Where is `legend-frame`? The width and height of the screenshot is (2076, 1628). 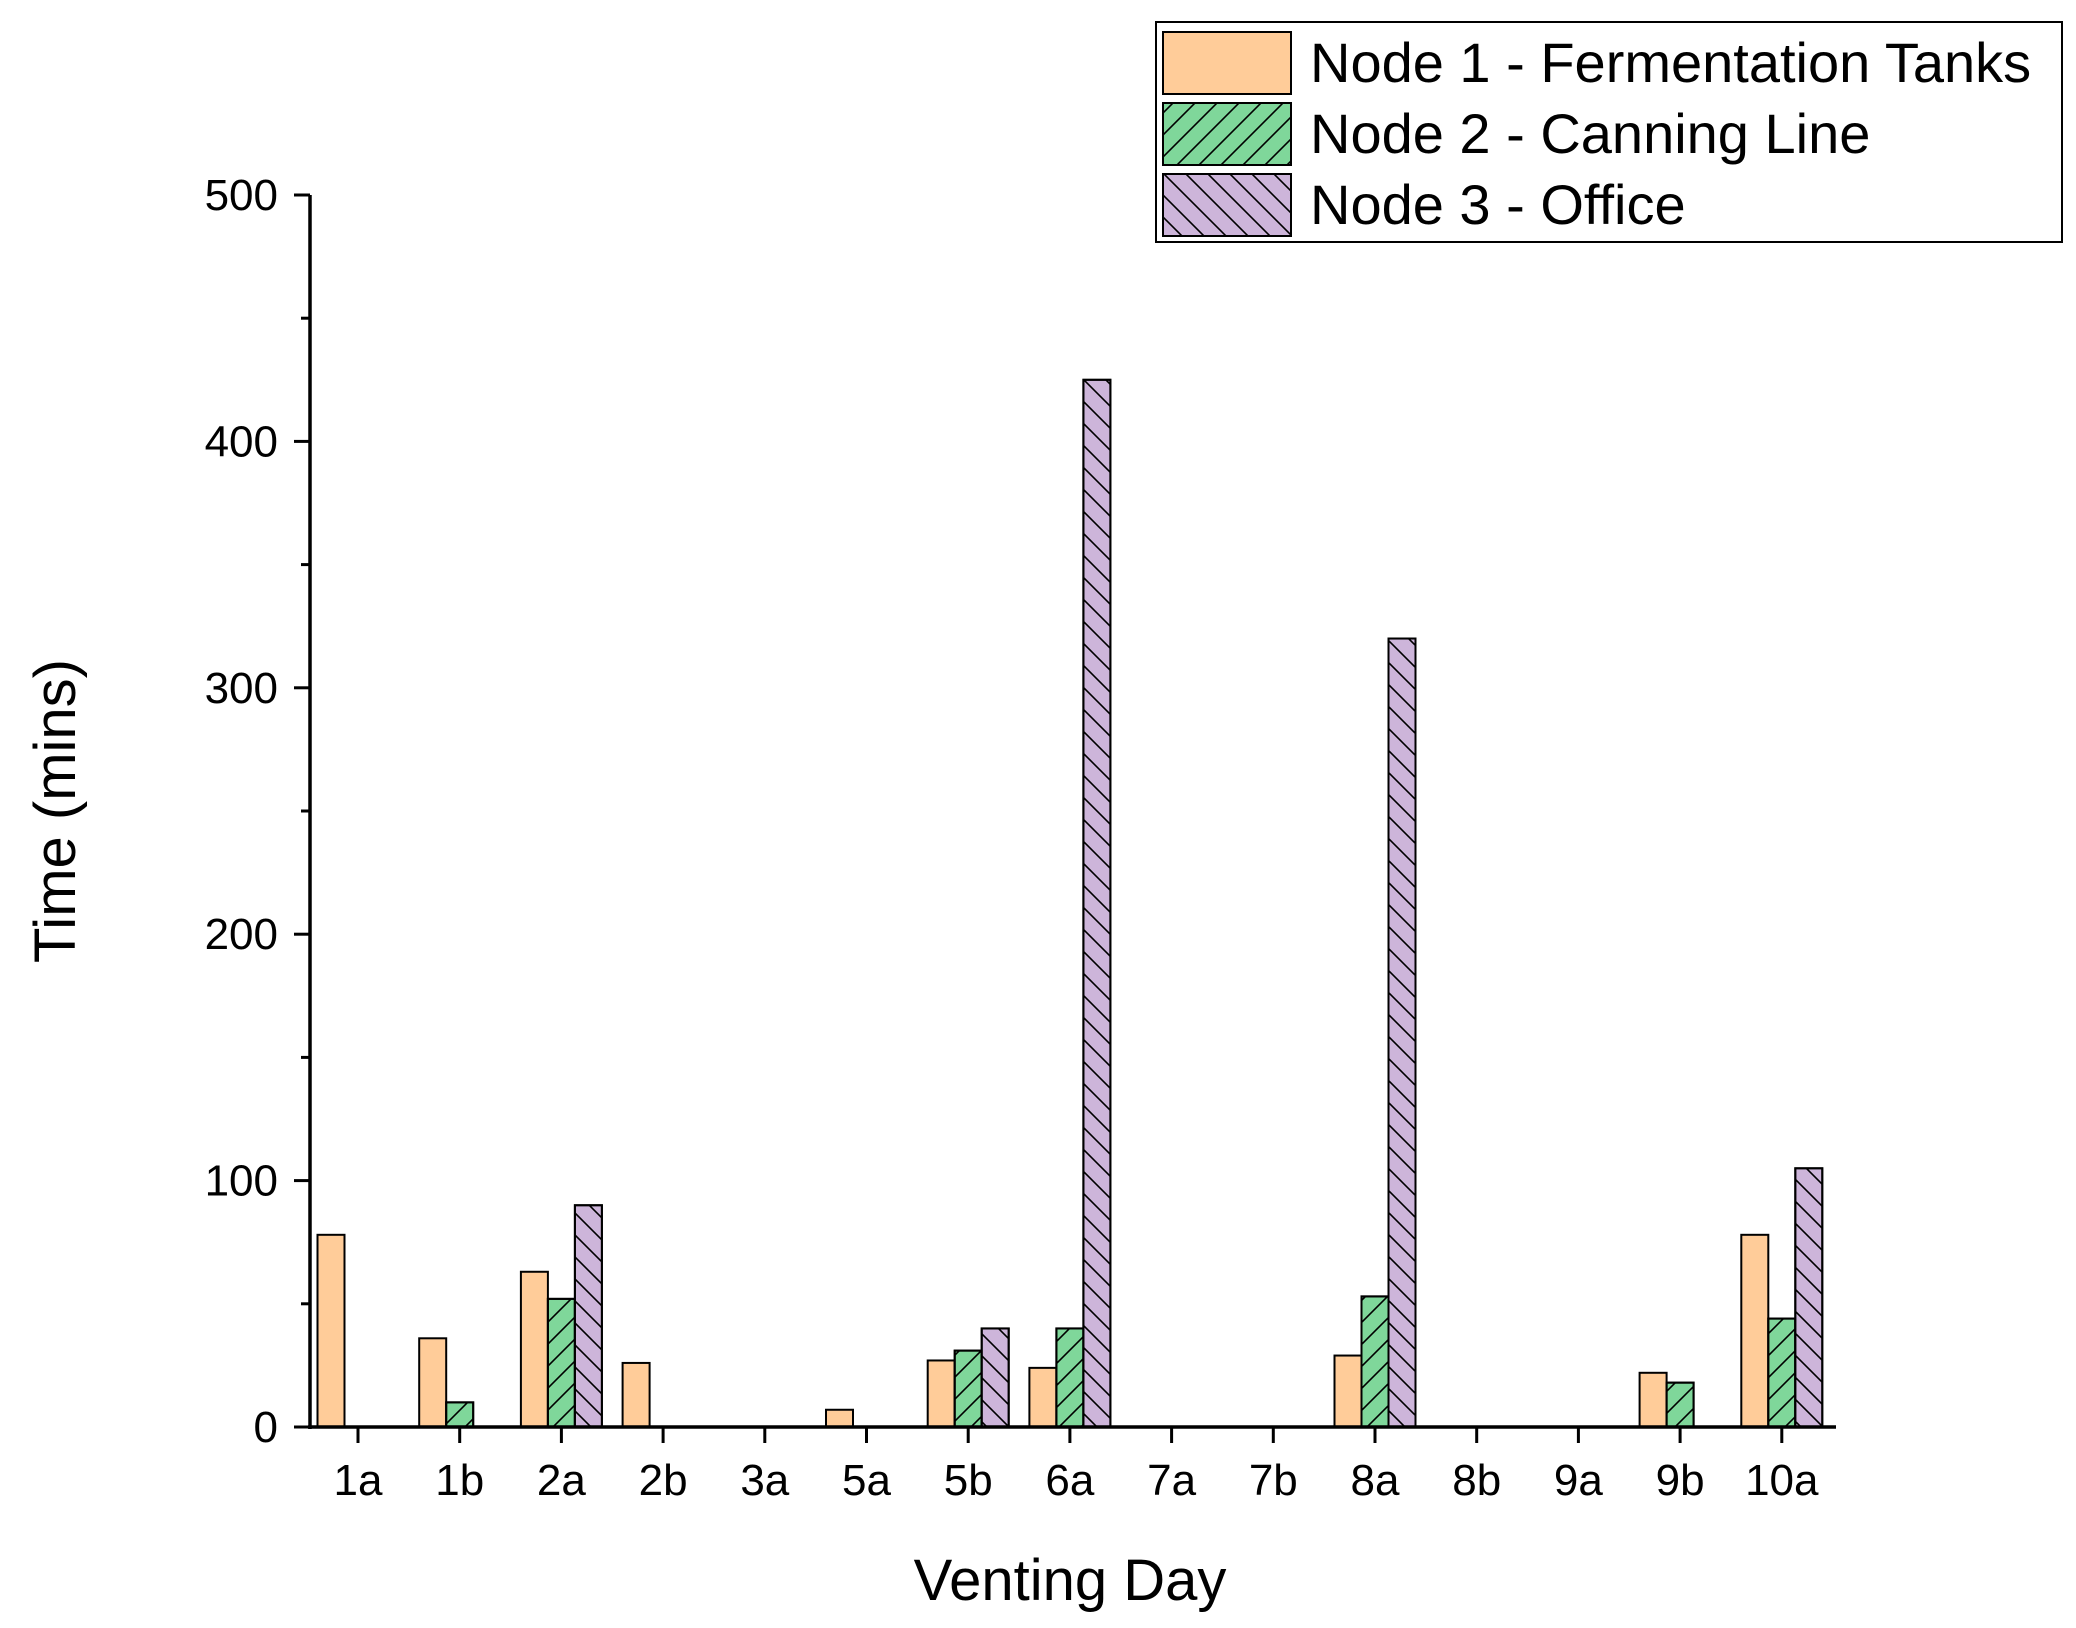
legend-frame is located at coordinates (1609, 132).